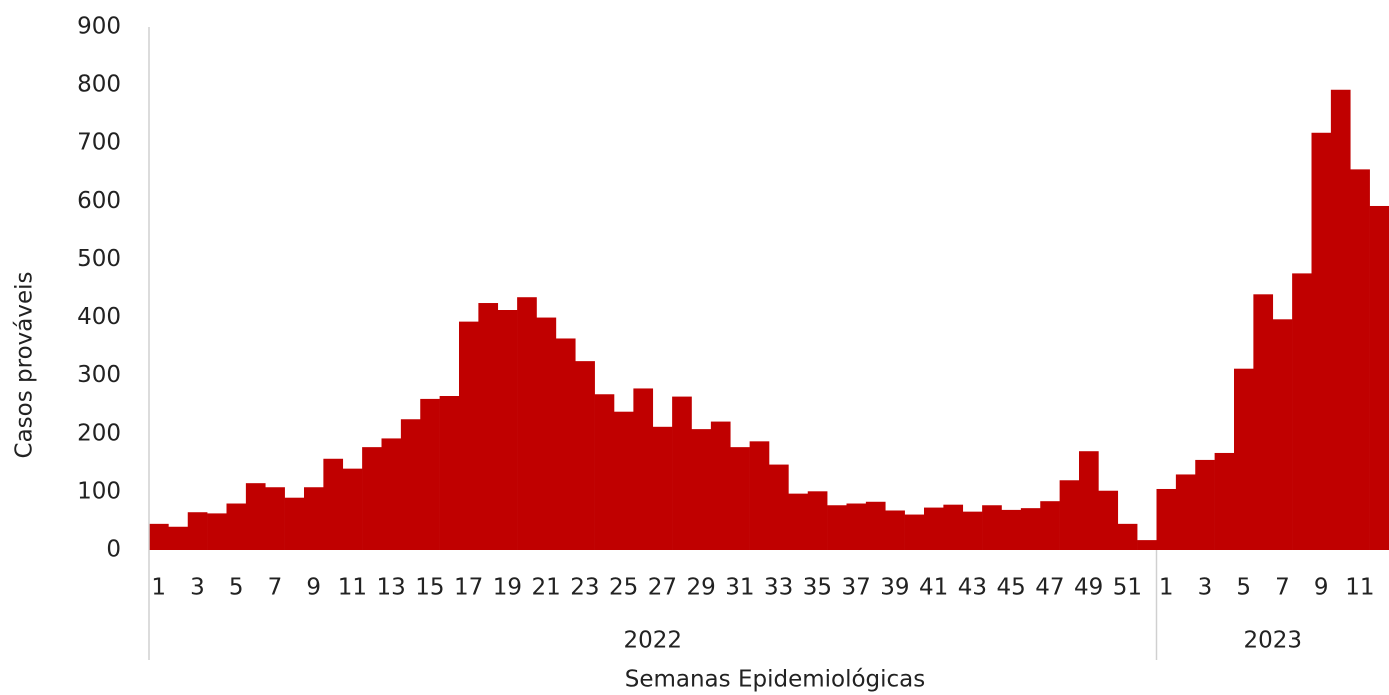 Image resolution: width=1389 pixels, height=695 pixels. Describe the element at coordinates (1049, 588) in the screenshot. I see `x-tick-label: 47` at that location.